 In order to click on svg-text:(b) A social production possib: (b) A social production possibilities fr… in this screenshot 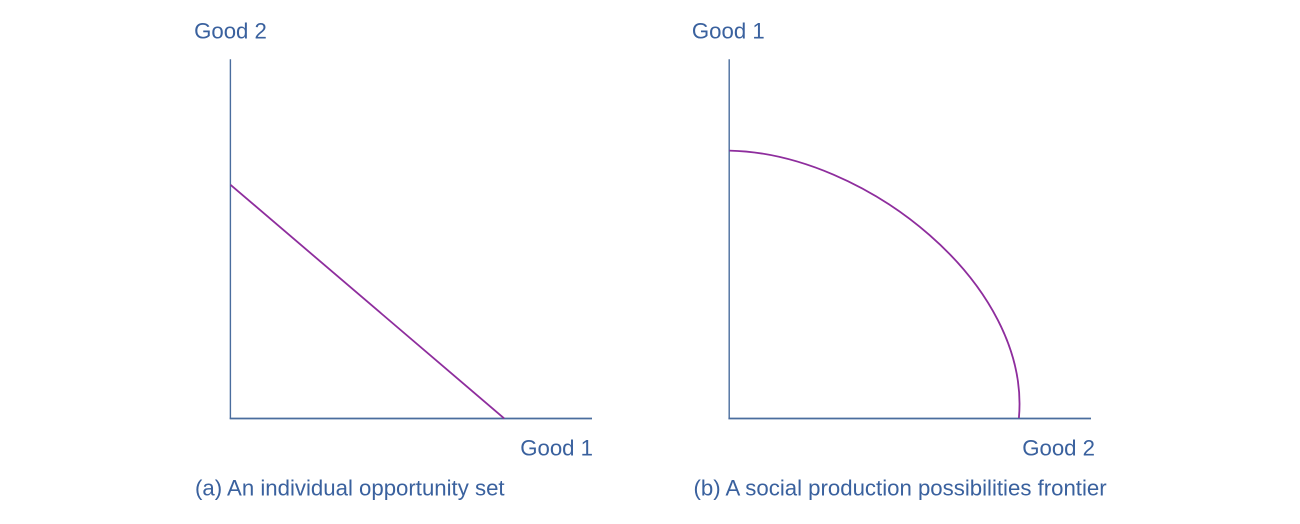, I will do `click(901, 488)`.